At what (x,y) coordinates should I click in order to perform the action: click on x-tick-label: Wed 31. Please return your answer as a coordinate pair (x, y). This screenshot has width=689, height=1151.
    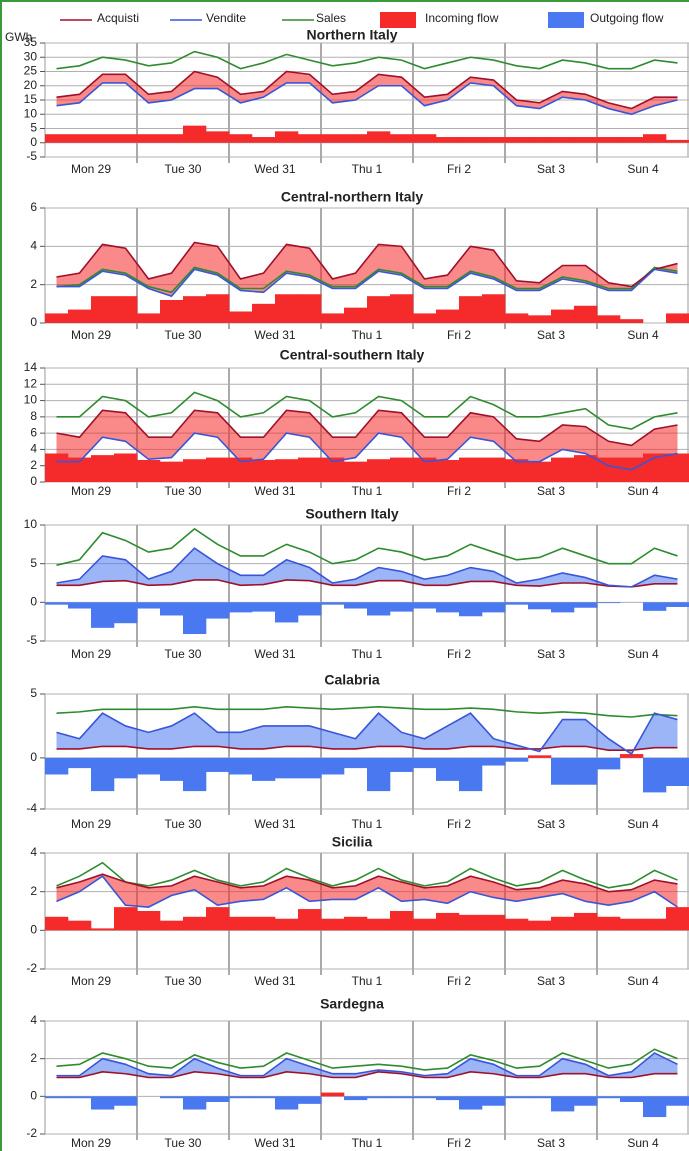
    Looking at the image, I should click on (274, 824).